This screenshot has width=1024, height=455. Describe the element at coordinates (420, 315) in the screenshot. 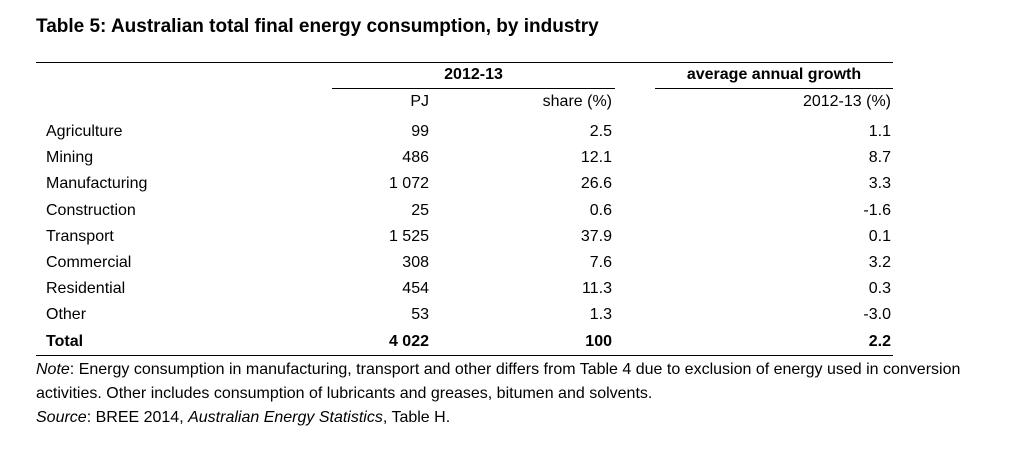

I see `row-pj: 53` at that location.